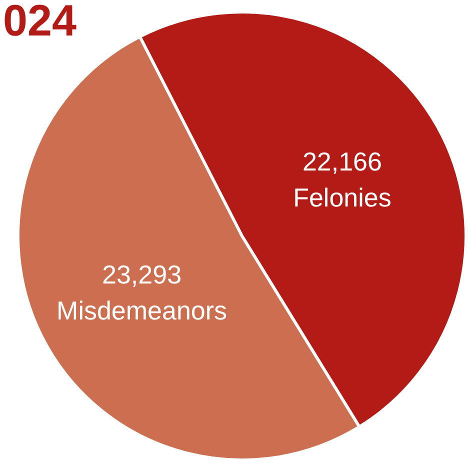  Describe the element at coordinates (342, 197) in the screenshot. I see `slice-label: Felonies` at that location.